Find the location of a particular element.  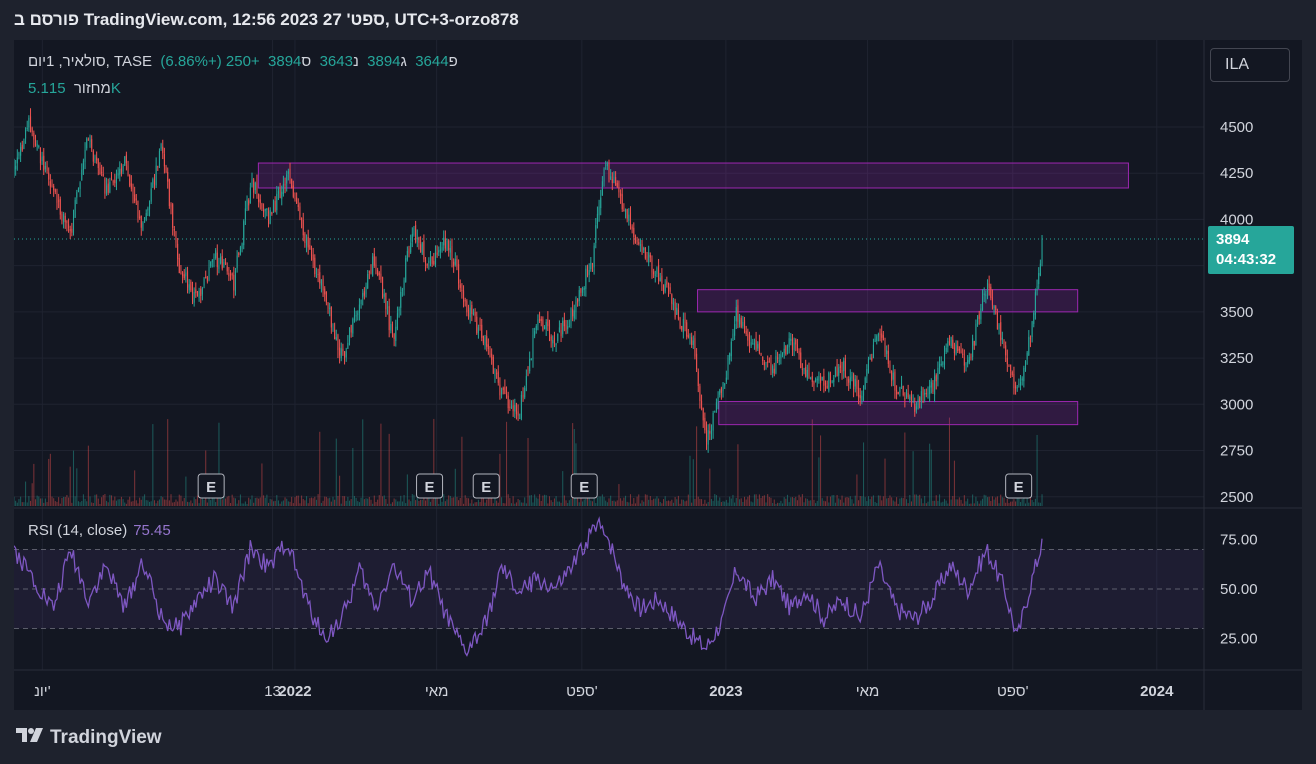

earnings-marker-label: E is located at coordinates (430, 487).